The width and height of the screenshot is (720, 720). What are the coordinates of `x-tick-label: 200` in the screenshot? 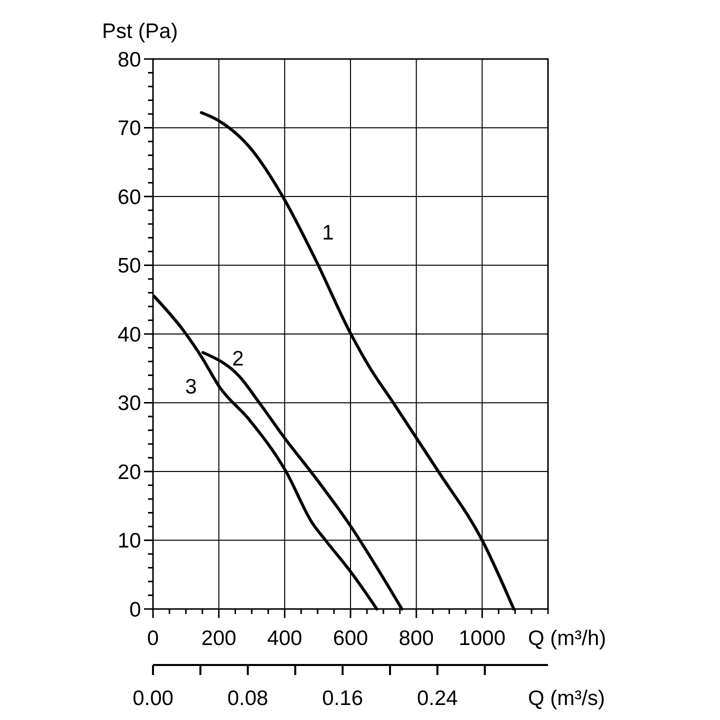 It's located at (218, 638).